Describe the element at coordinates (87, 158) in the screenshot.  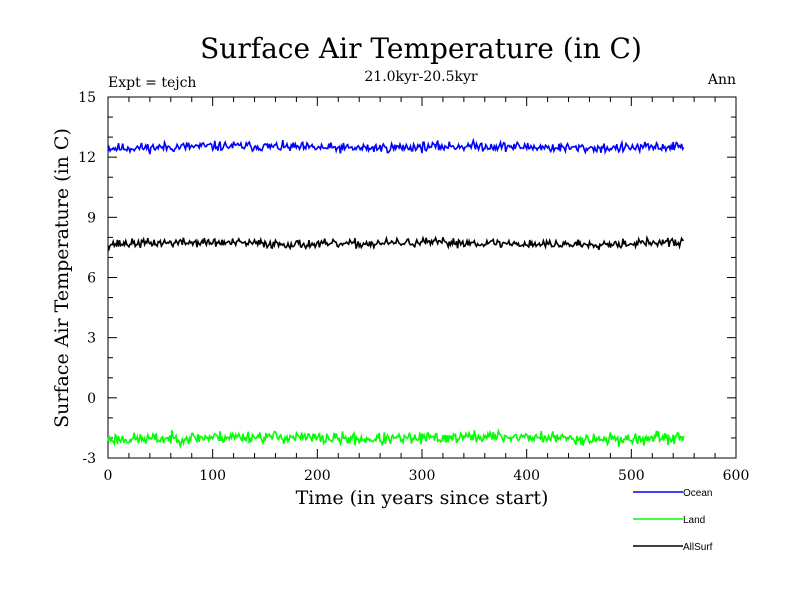
I see `y-tick-label: 12` at that location.